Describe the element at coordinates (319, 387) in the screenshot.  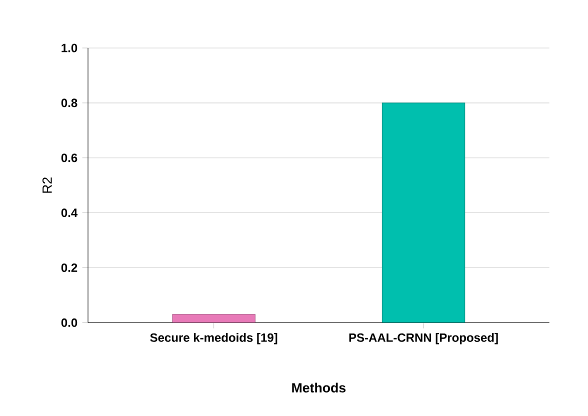
I see `x-axis-title: Methods` at that location.